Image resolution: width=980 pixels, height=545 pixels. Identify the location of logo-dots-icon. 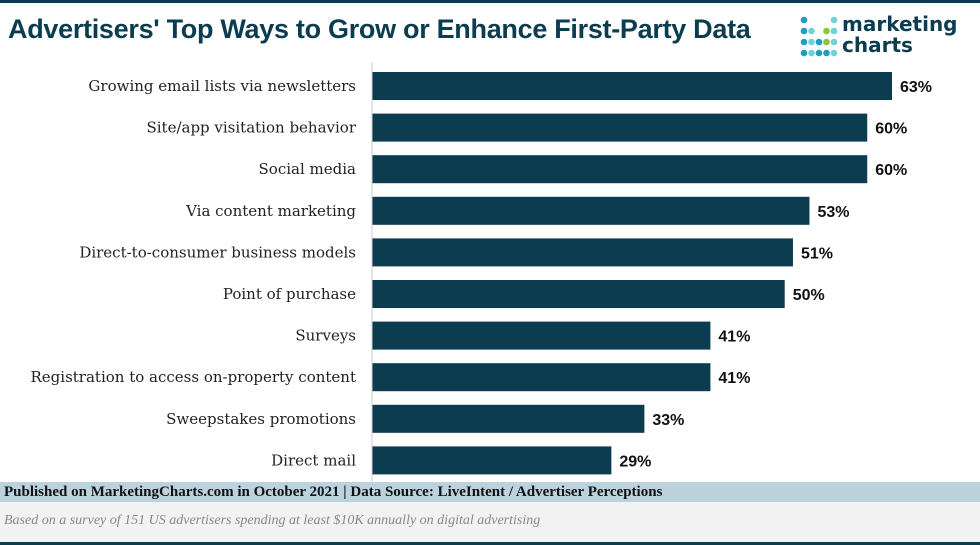
(819, 36).